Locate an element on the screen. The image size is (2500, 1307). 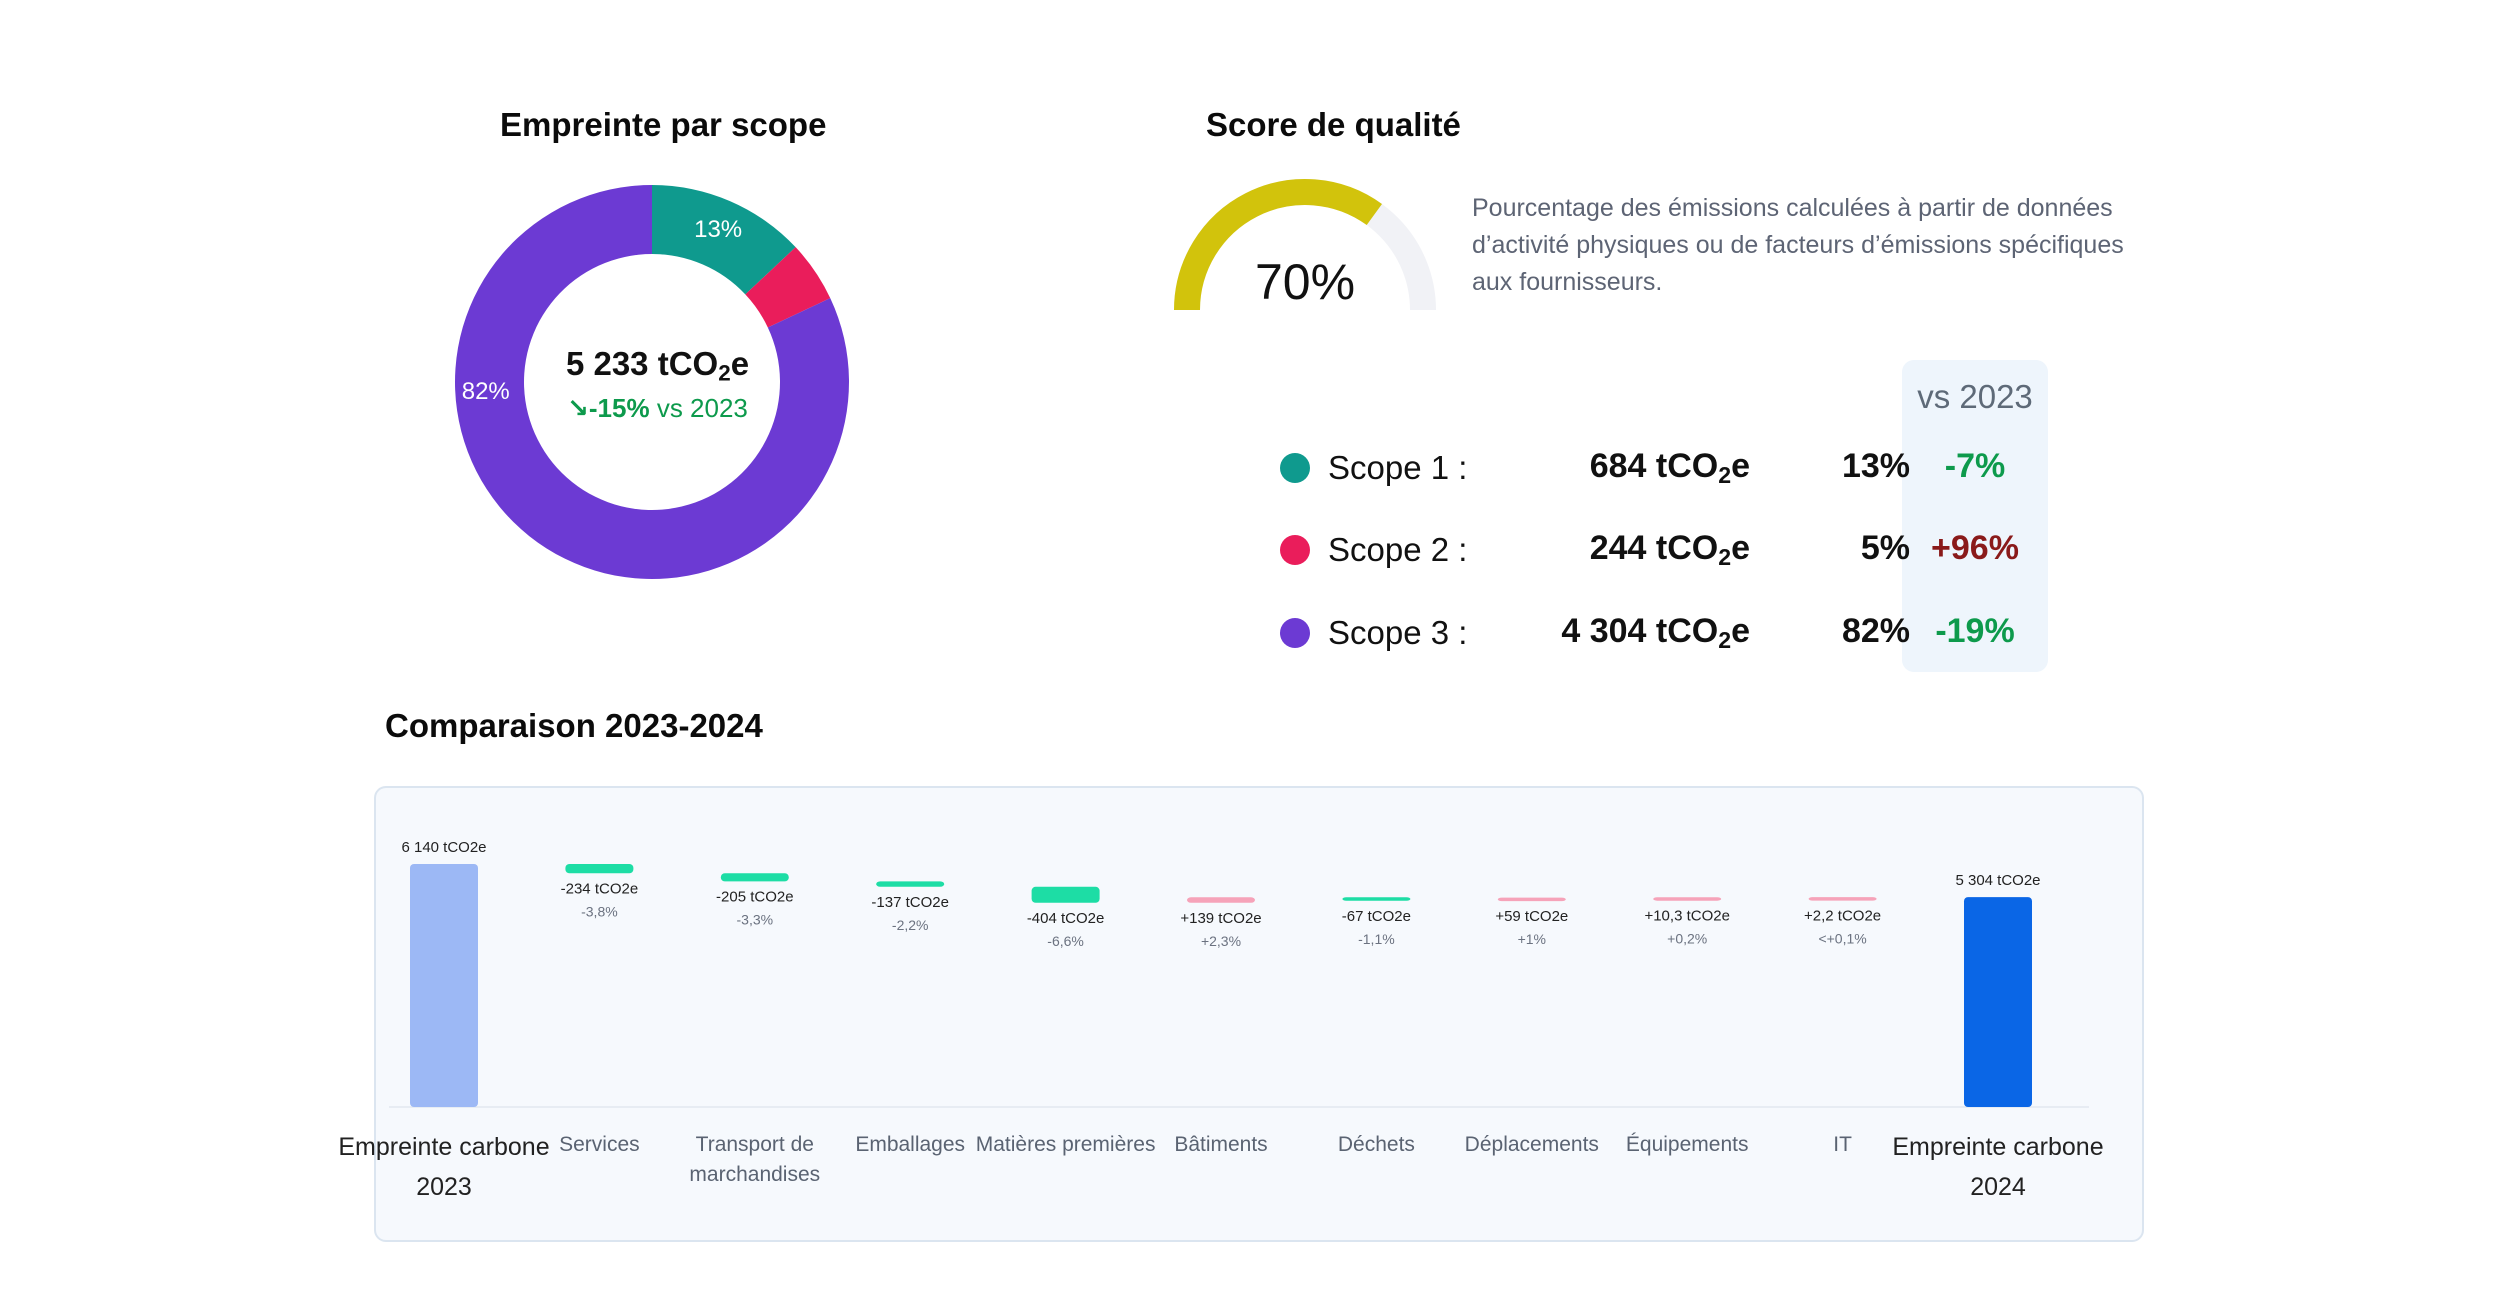
scope-name: Scope 1 : is located at coordinates (1398, 467).